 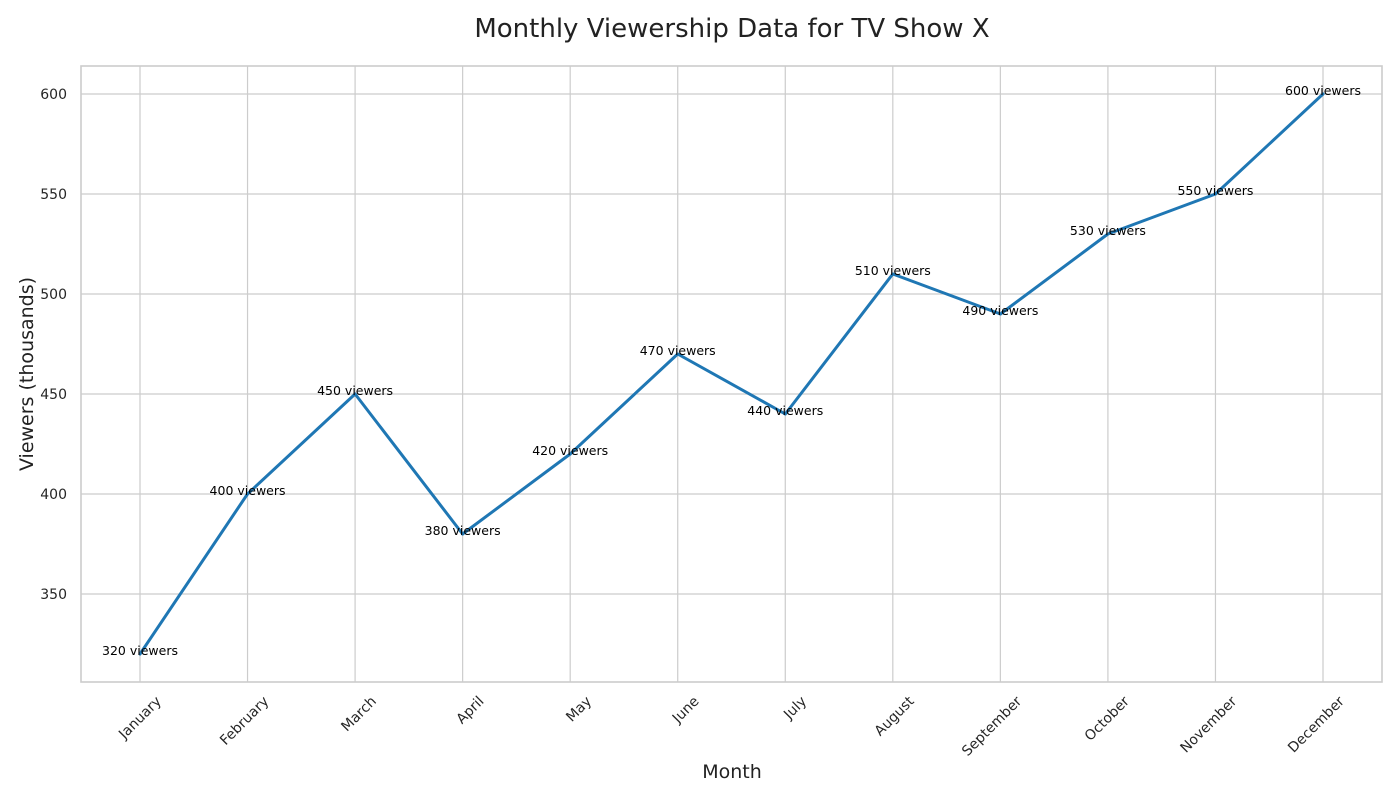 What do you see at coordinates (53, 295) in the screenshot?
I see `y-tick-label: 500` at bounding box center [53, 295].